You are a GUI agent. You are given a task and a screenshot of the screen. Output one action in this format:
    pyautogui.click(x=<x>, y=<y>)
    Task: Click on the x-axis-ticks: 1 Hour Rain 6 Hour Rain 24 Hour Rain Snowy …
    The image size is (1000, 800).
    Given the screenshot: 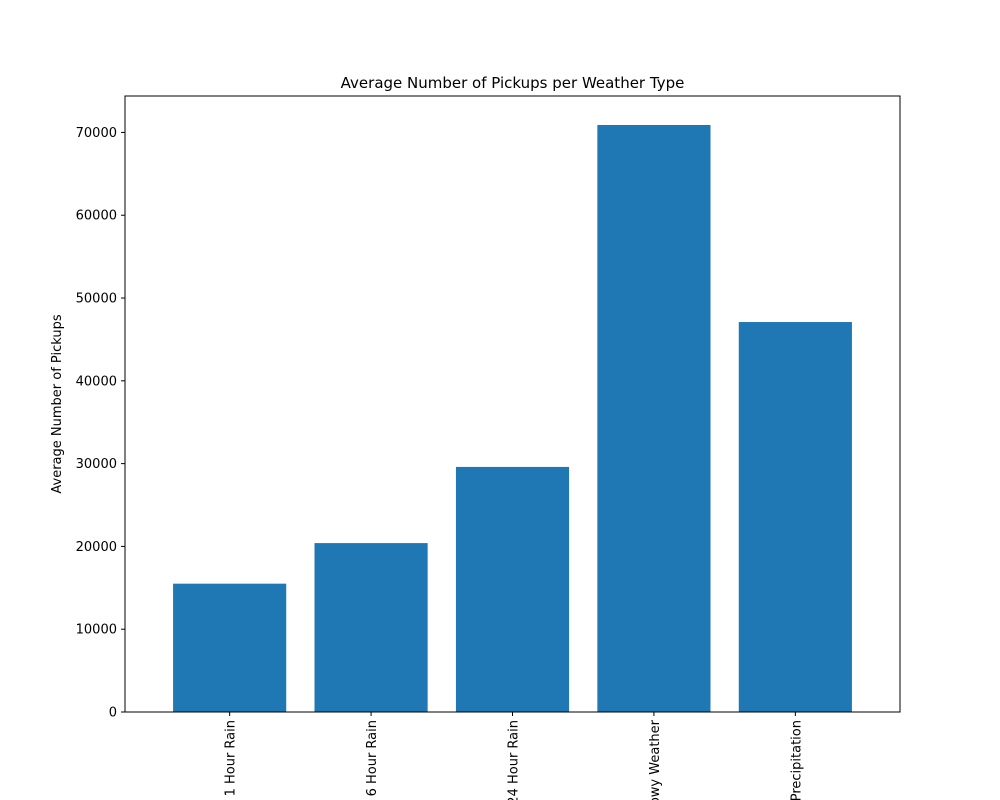 What is the action you would take?
    pyautogui.click(x=514, y=756)
    